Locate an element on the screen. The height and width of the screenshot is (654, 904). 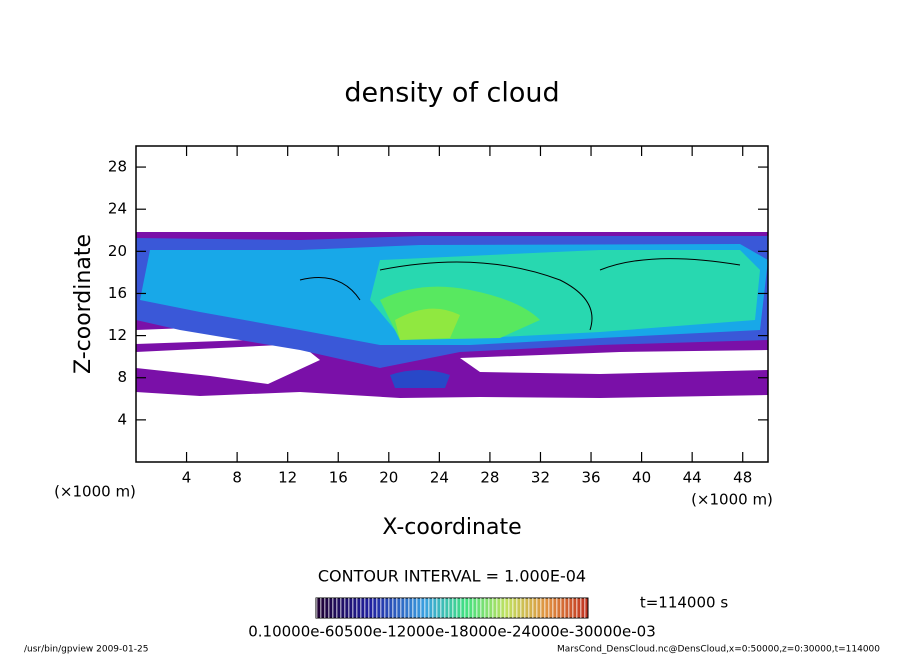
x-tick-label: 48 is located at coordinates (742, 478).